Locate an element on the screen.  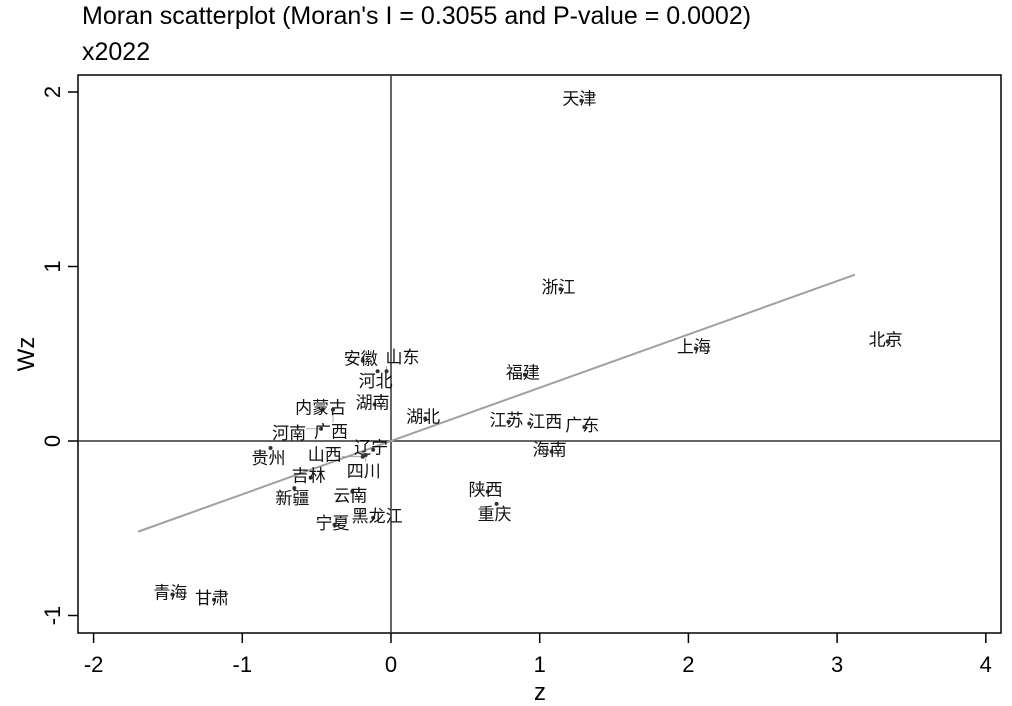
point-label: 青海 is located at coordinates (170, 593).